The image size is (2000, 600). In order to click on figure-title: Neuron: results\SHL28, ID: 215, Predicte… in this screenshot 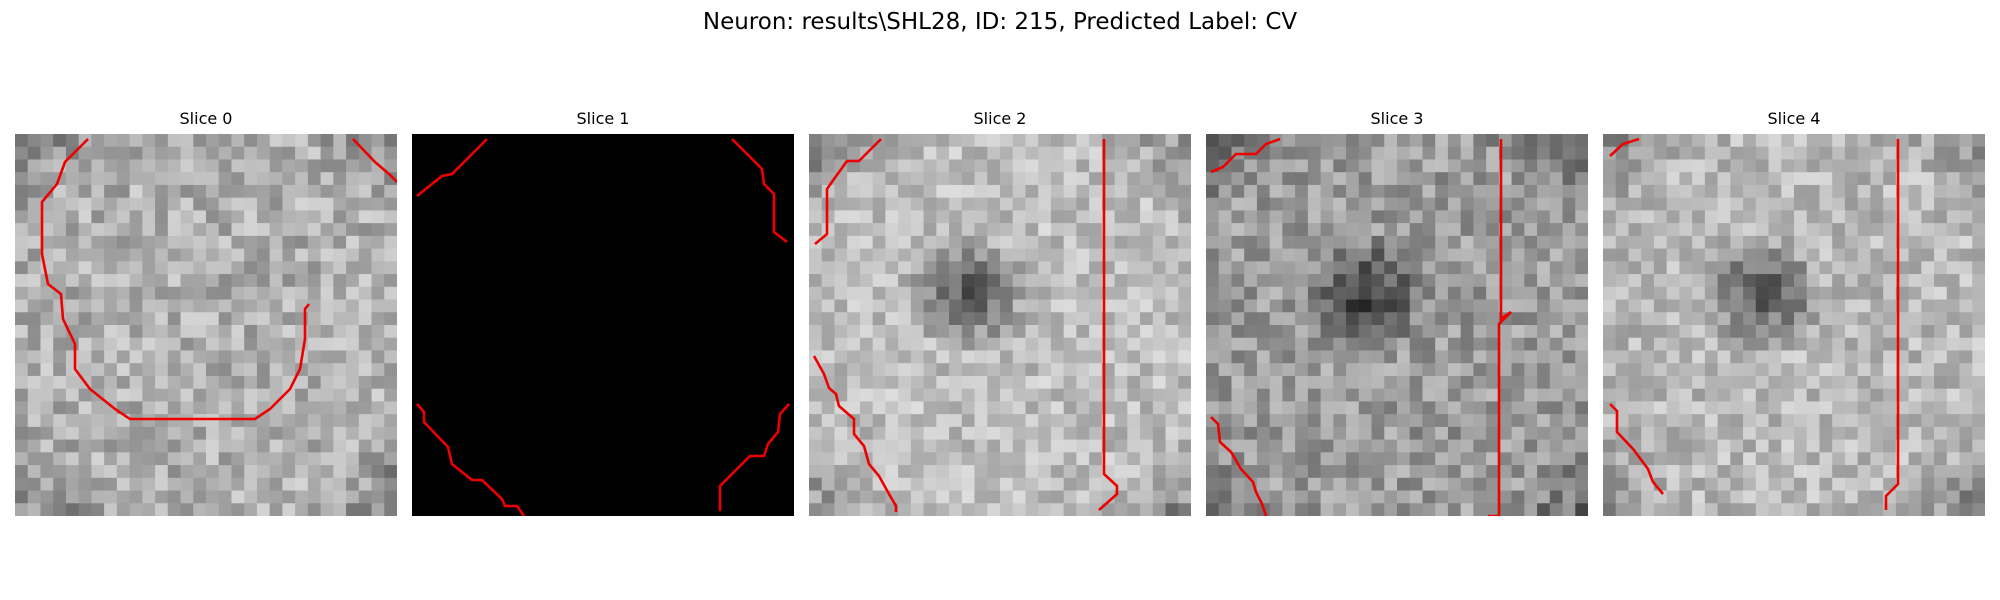, I will do `click(1000, 22)`.